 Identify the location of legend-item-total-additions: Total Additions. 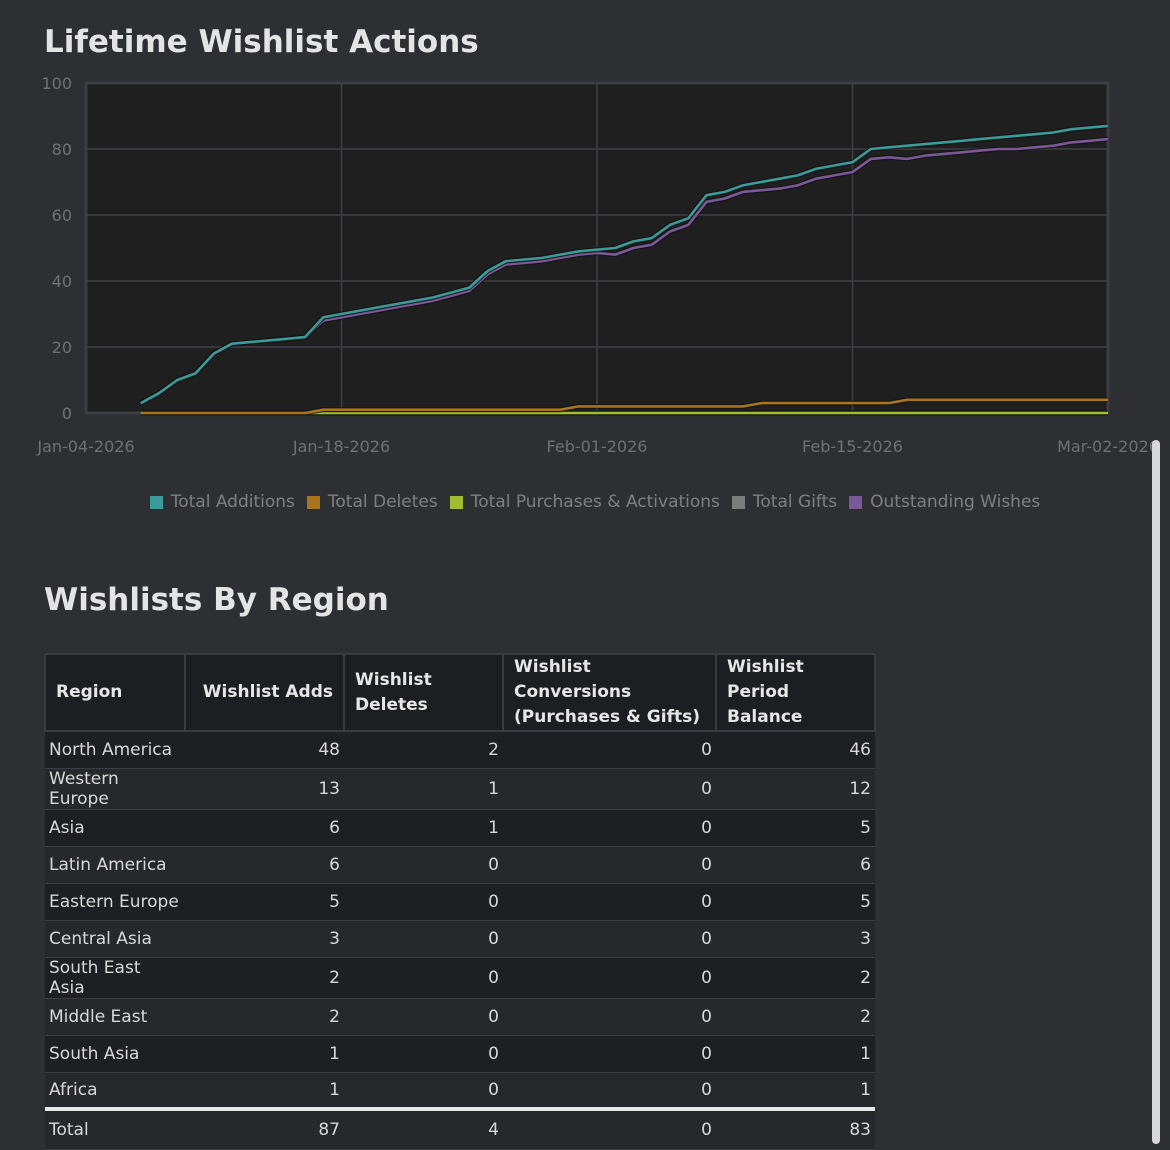
(222, 502).